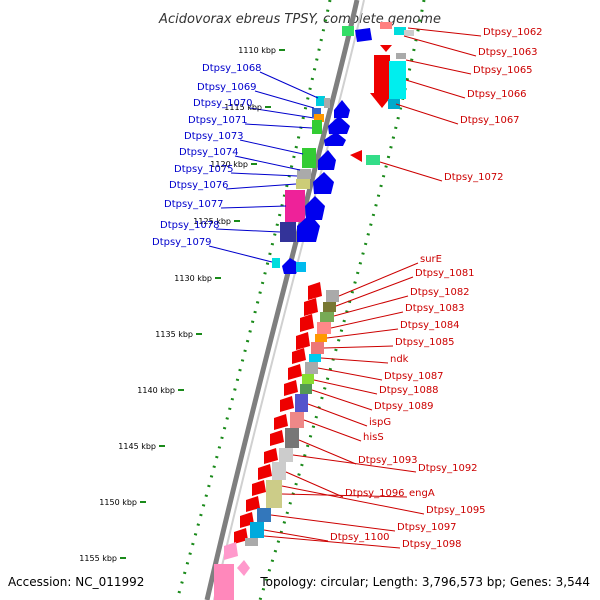  I want to click on forward-gene-label: Dtpsy_1065, so click(503, 70).